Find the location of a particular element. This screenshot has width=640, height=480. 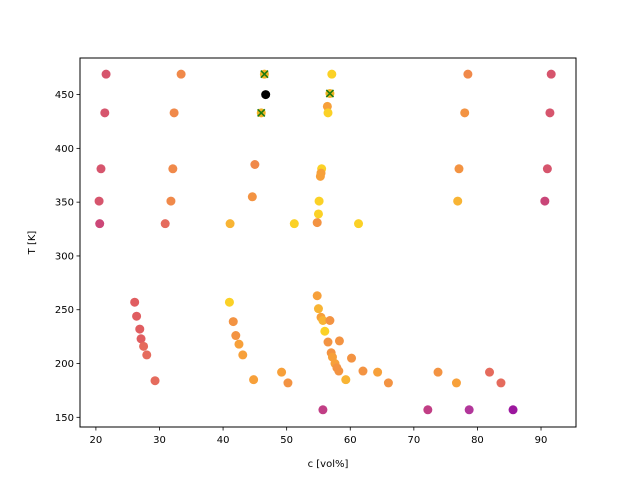

x-tick-label: 80 is located at coordinates (477, 440).